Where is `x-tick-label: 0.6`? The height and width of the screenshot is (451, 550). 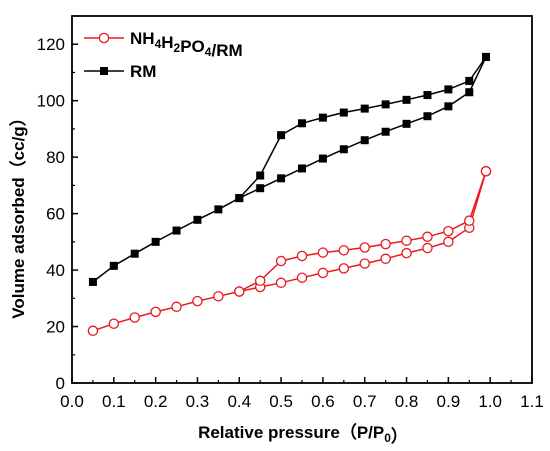
x-tick-label: 0.6 is located at coordinates (323, 401).